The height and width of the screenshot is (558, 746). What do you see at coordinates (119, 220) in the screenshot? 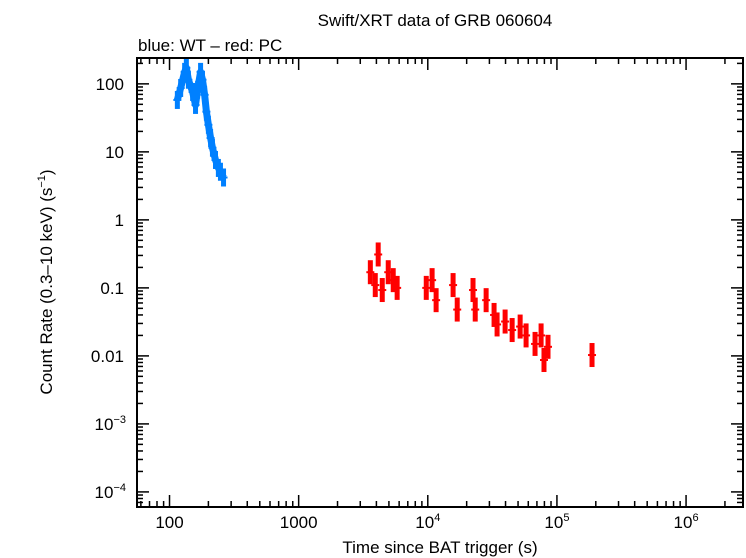
I see `y-tick-label: 1` at bounding box center [119, 220].